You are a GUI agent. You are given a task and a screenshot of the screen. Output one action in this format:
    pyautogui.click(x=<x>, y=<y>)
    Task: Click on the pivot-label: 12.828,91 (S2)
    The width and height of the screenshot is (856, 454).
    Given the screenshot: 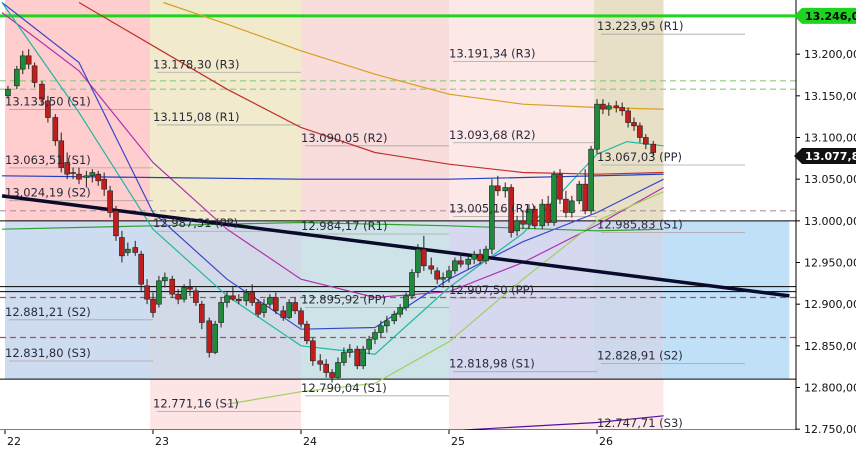 What is the action you would take?
    pyautogui.click(x=640, y=355)
    